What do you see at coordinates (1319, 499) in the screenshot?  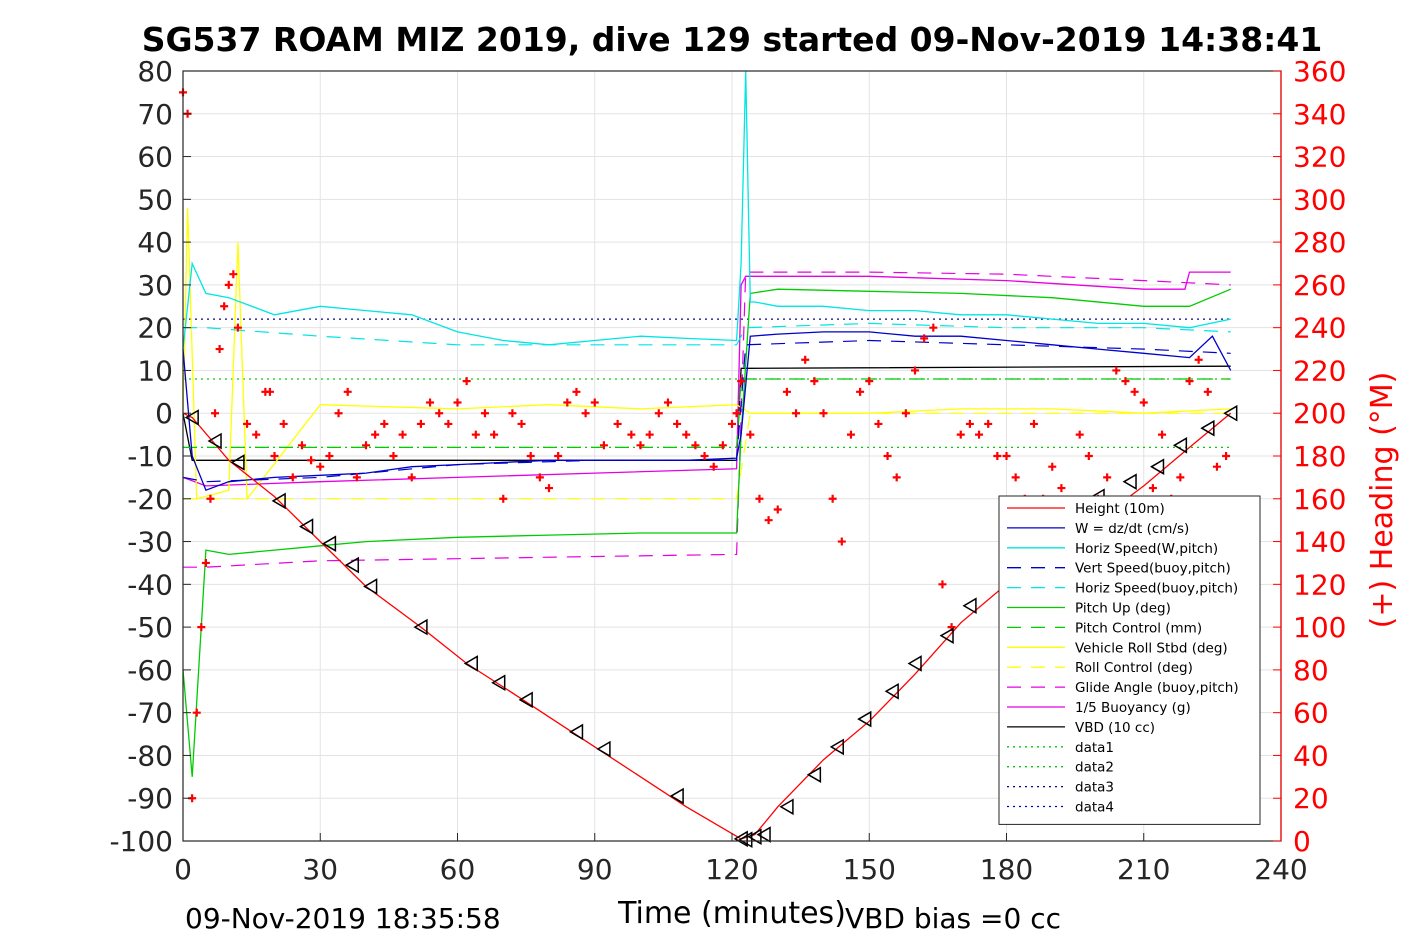 I see `y-tick-label-right: 160` at bounding box center [1319, 499].